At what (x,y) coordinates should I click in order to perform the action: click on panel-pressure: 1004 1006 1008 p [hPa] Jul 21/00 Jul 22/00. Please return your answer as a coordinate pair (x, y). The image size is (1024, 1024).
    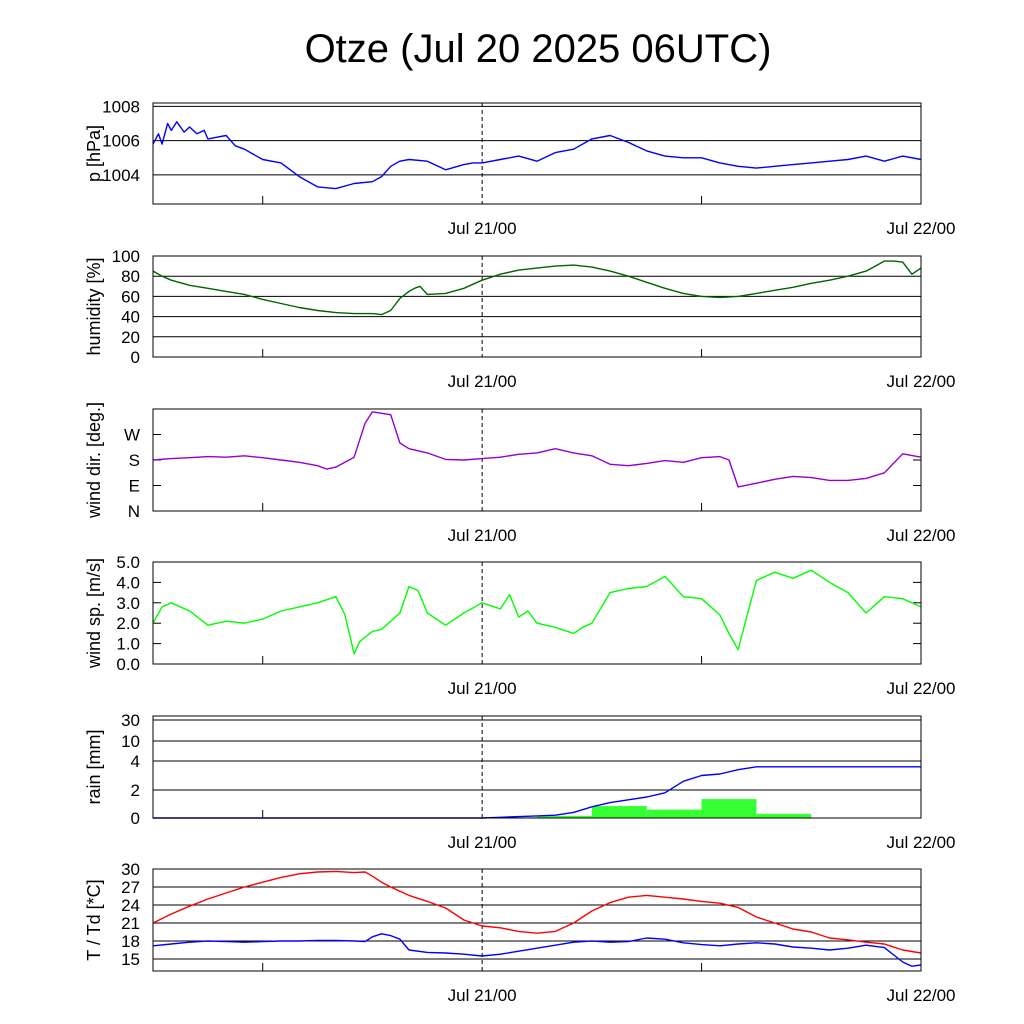
    Looking at the image, I should click on (520, 167).